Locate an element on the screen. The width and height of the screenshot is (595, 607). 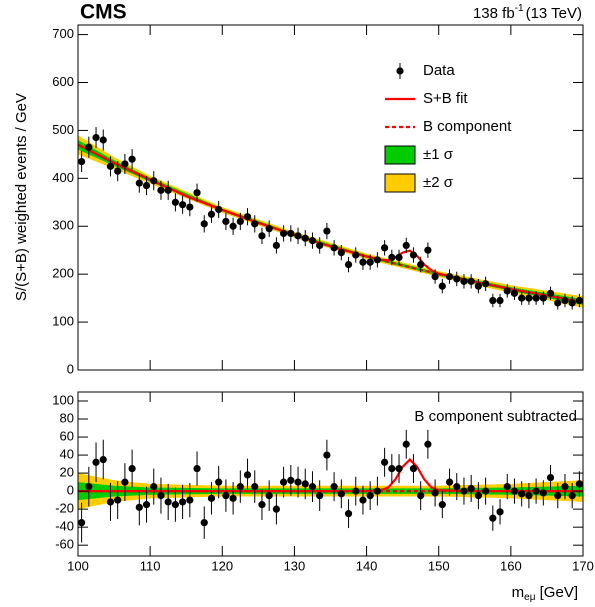
legend-label: Data is located at coordinates (439, 70).